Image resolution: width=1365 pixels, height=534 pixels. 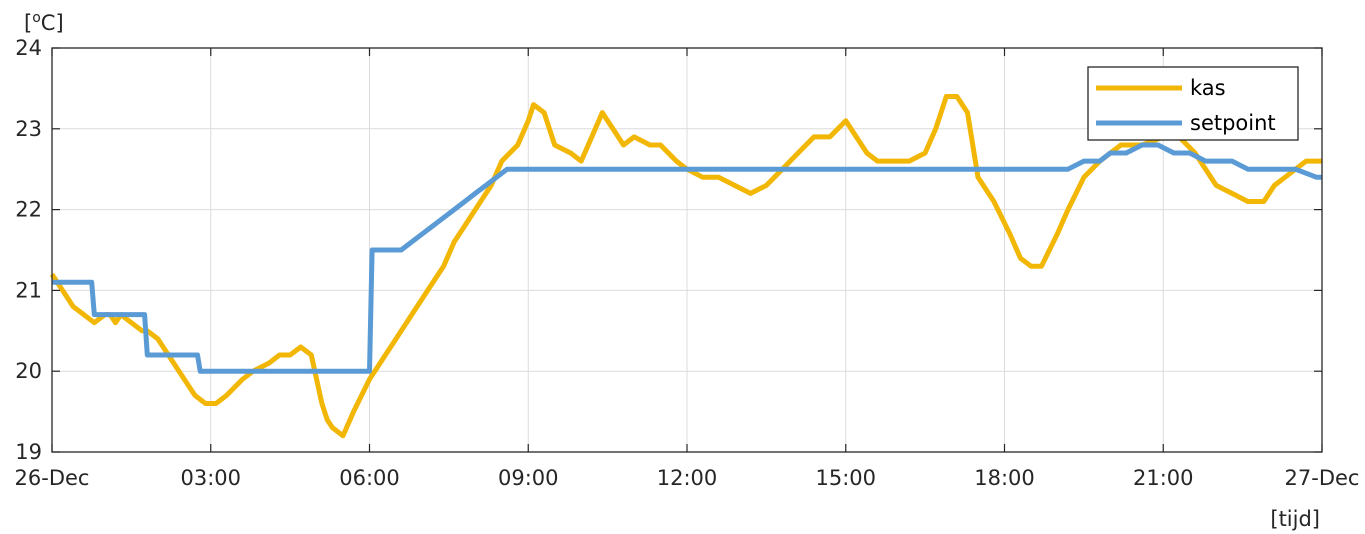 What do you see at coordinates (528, 478) in the screenshot?
I see `x-tick-label: 09:00` at bounding box center [528, 478].